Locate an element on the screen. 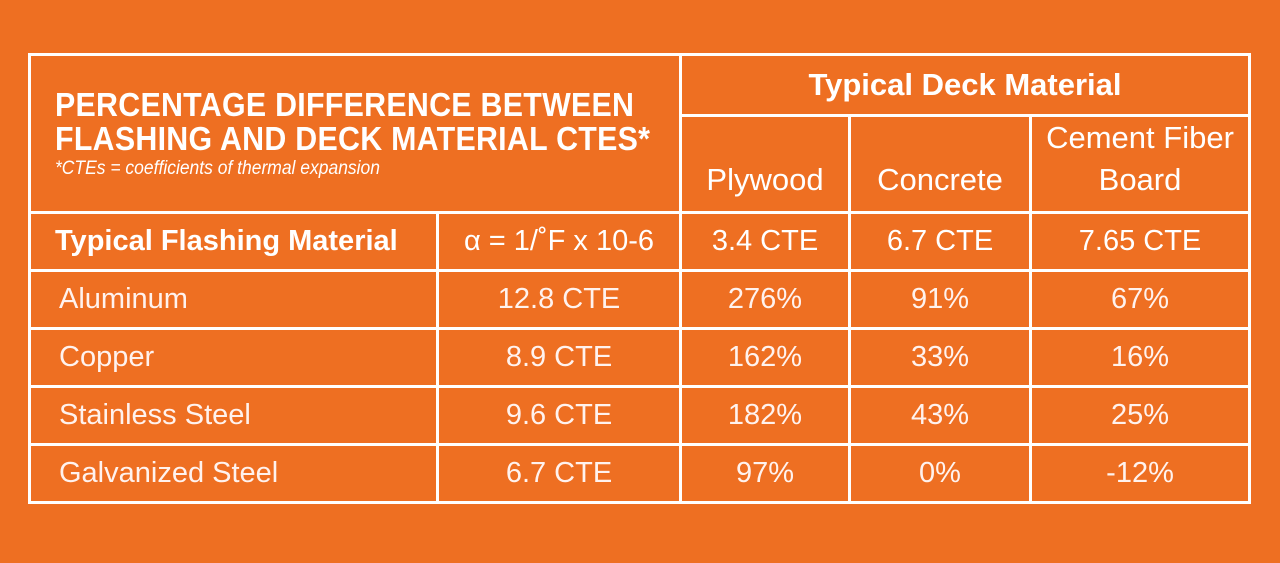 This screenshot has height=563, width=1280. deck-column-cement-fiber-line-1: Cement Fiber is located at coordinates (1140, 137).